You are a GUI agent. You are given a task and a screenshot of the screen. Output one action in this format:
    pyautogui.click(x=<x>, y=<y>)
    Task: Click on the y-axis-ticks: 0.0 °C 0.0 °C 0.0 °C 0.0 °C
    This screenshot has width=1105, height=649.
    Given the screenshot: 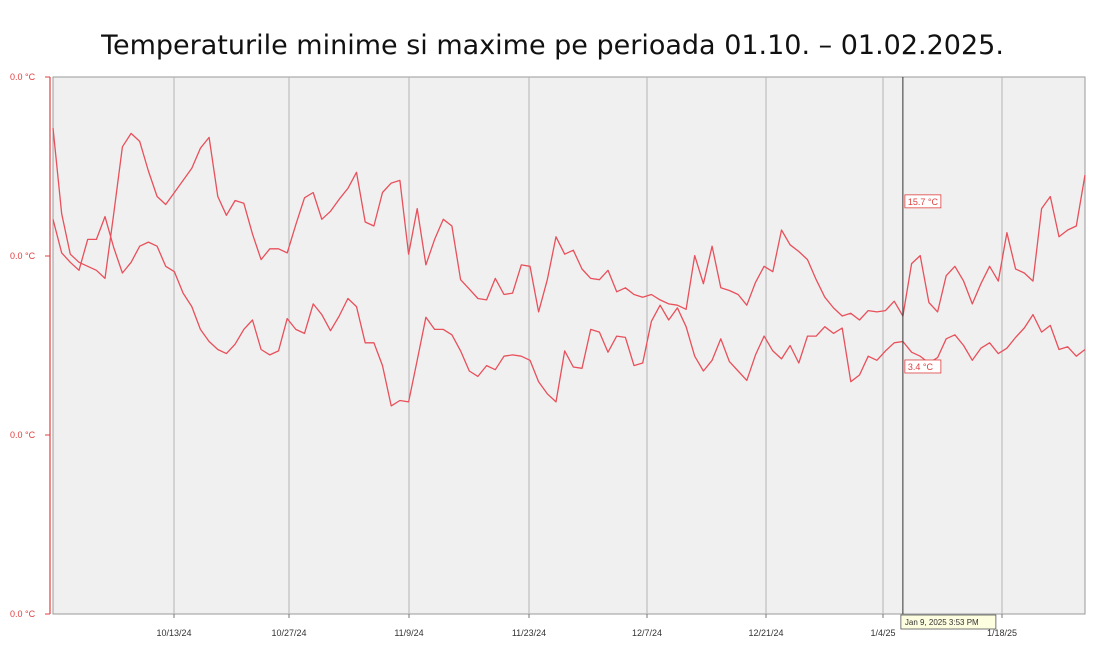 What is the action you would take?
    pyautogui.click(x=30, y=345)
    